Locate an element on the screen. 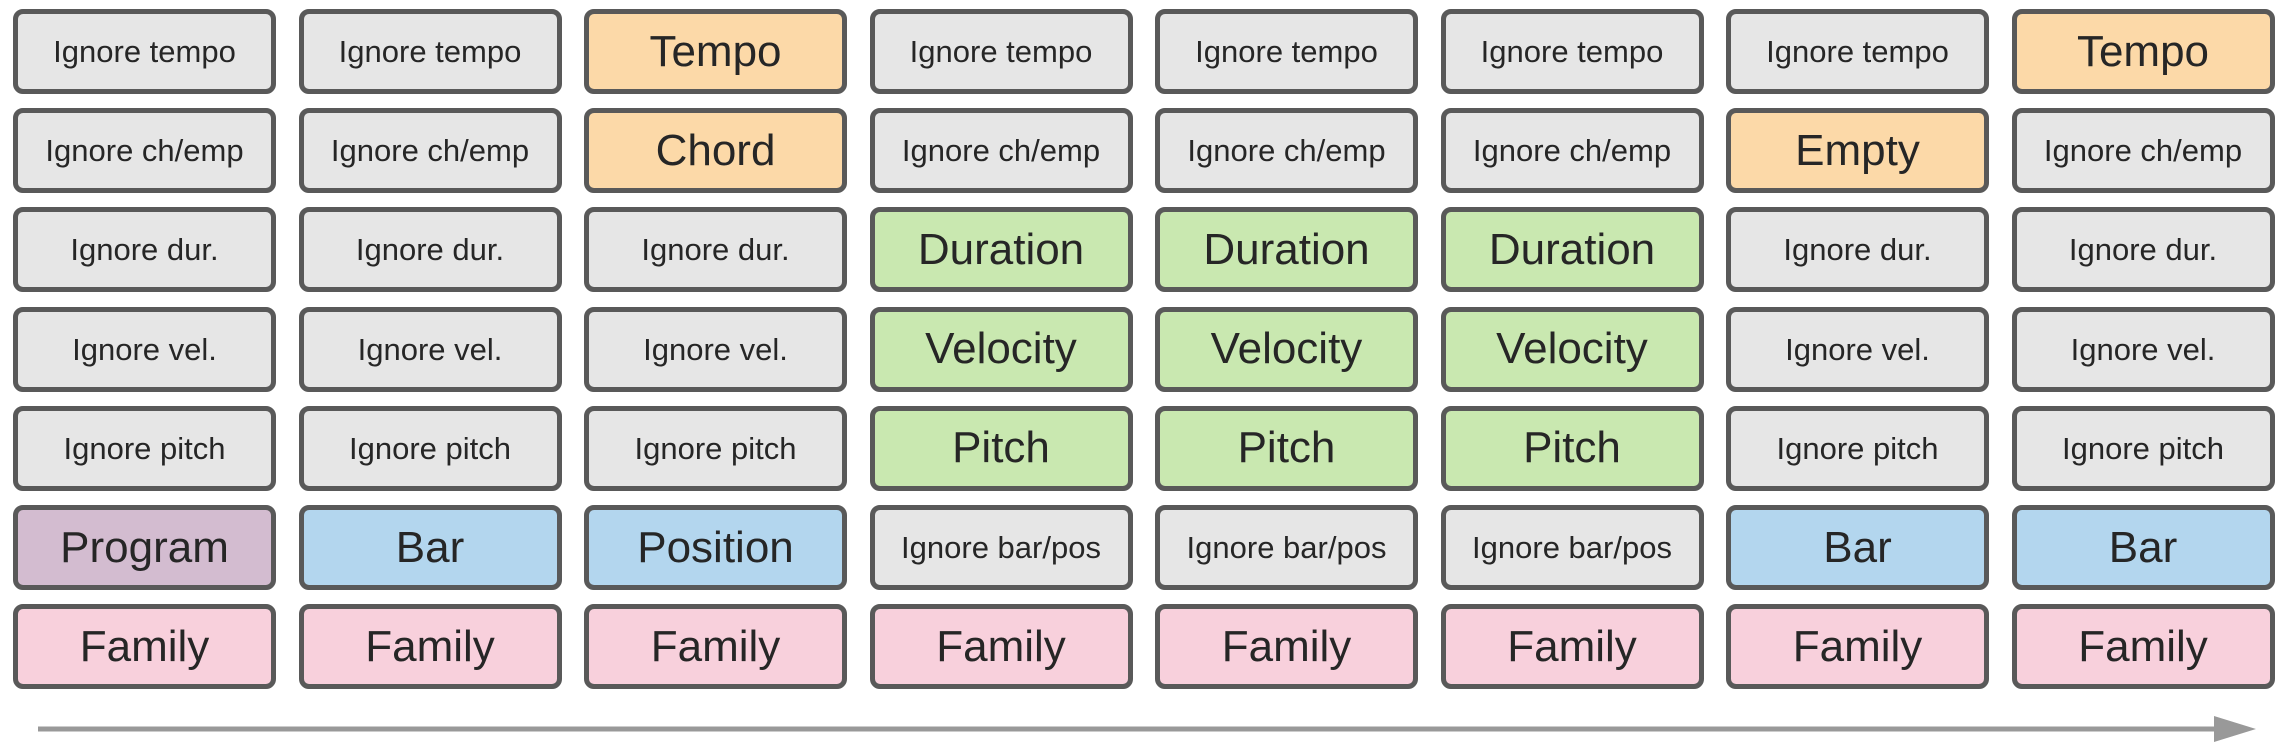 The height and width of the screenshot is (750, 2290). token-cell-label: Position is located at coordinates (715, 547).